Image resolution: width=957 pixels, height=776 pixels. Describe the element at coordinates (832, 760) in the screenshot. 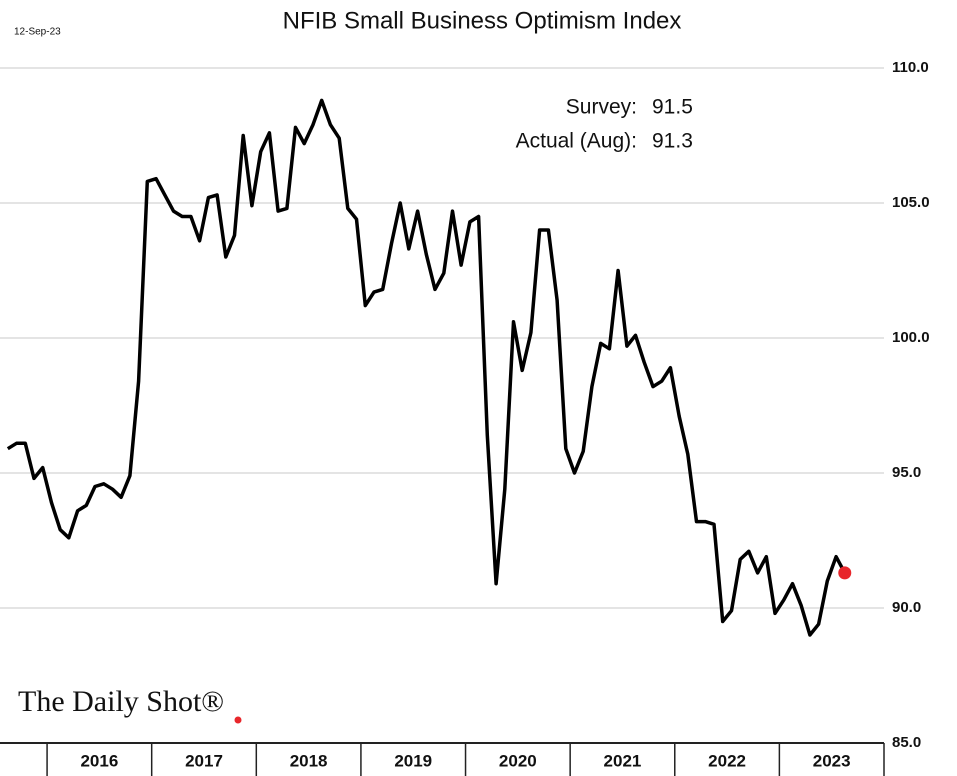

I see `x-tick-label: 2023` at that location.